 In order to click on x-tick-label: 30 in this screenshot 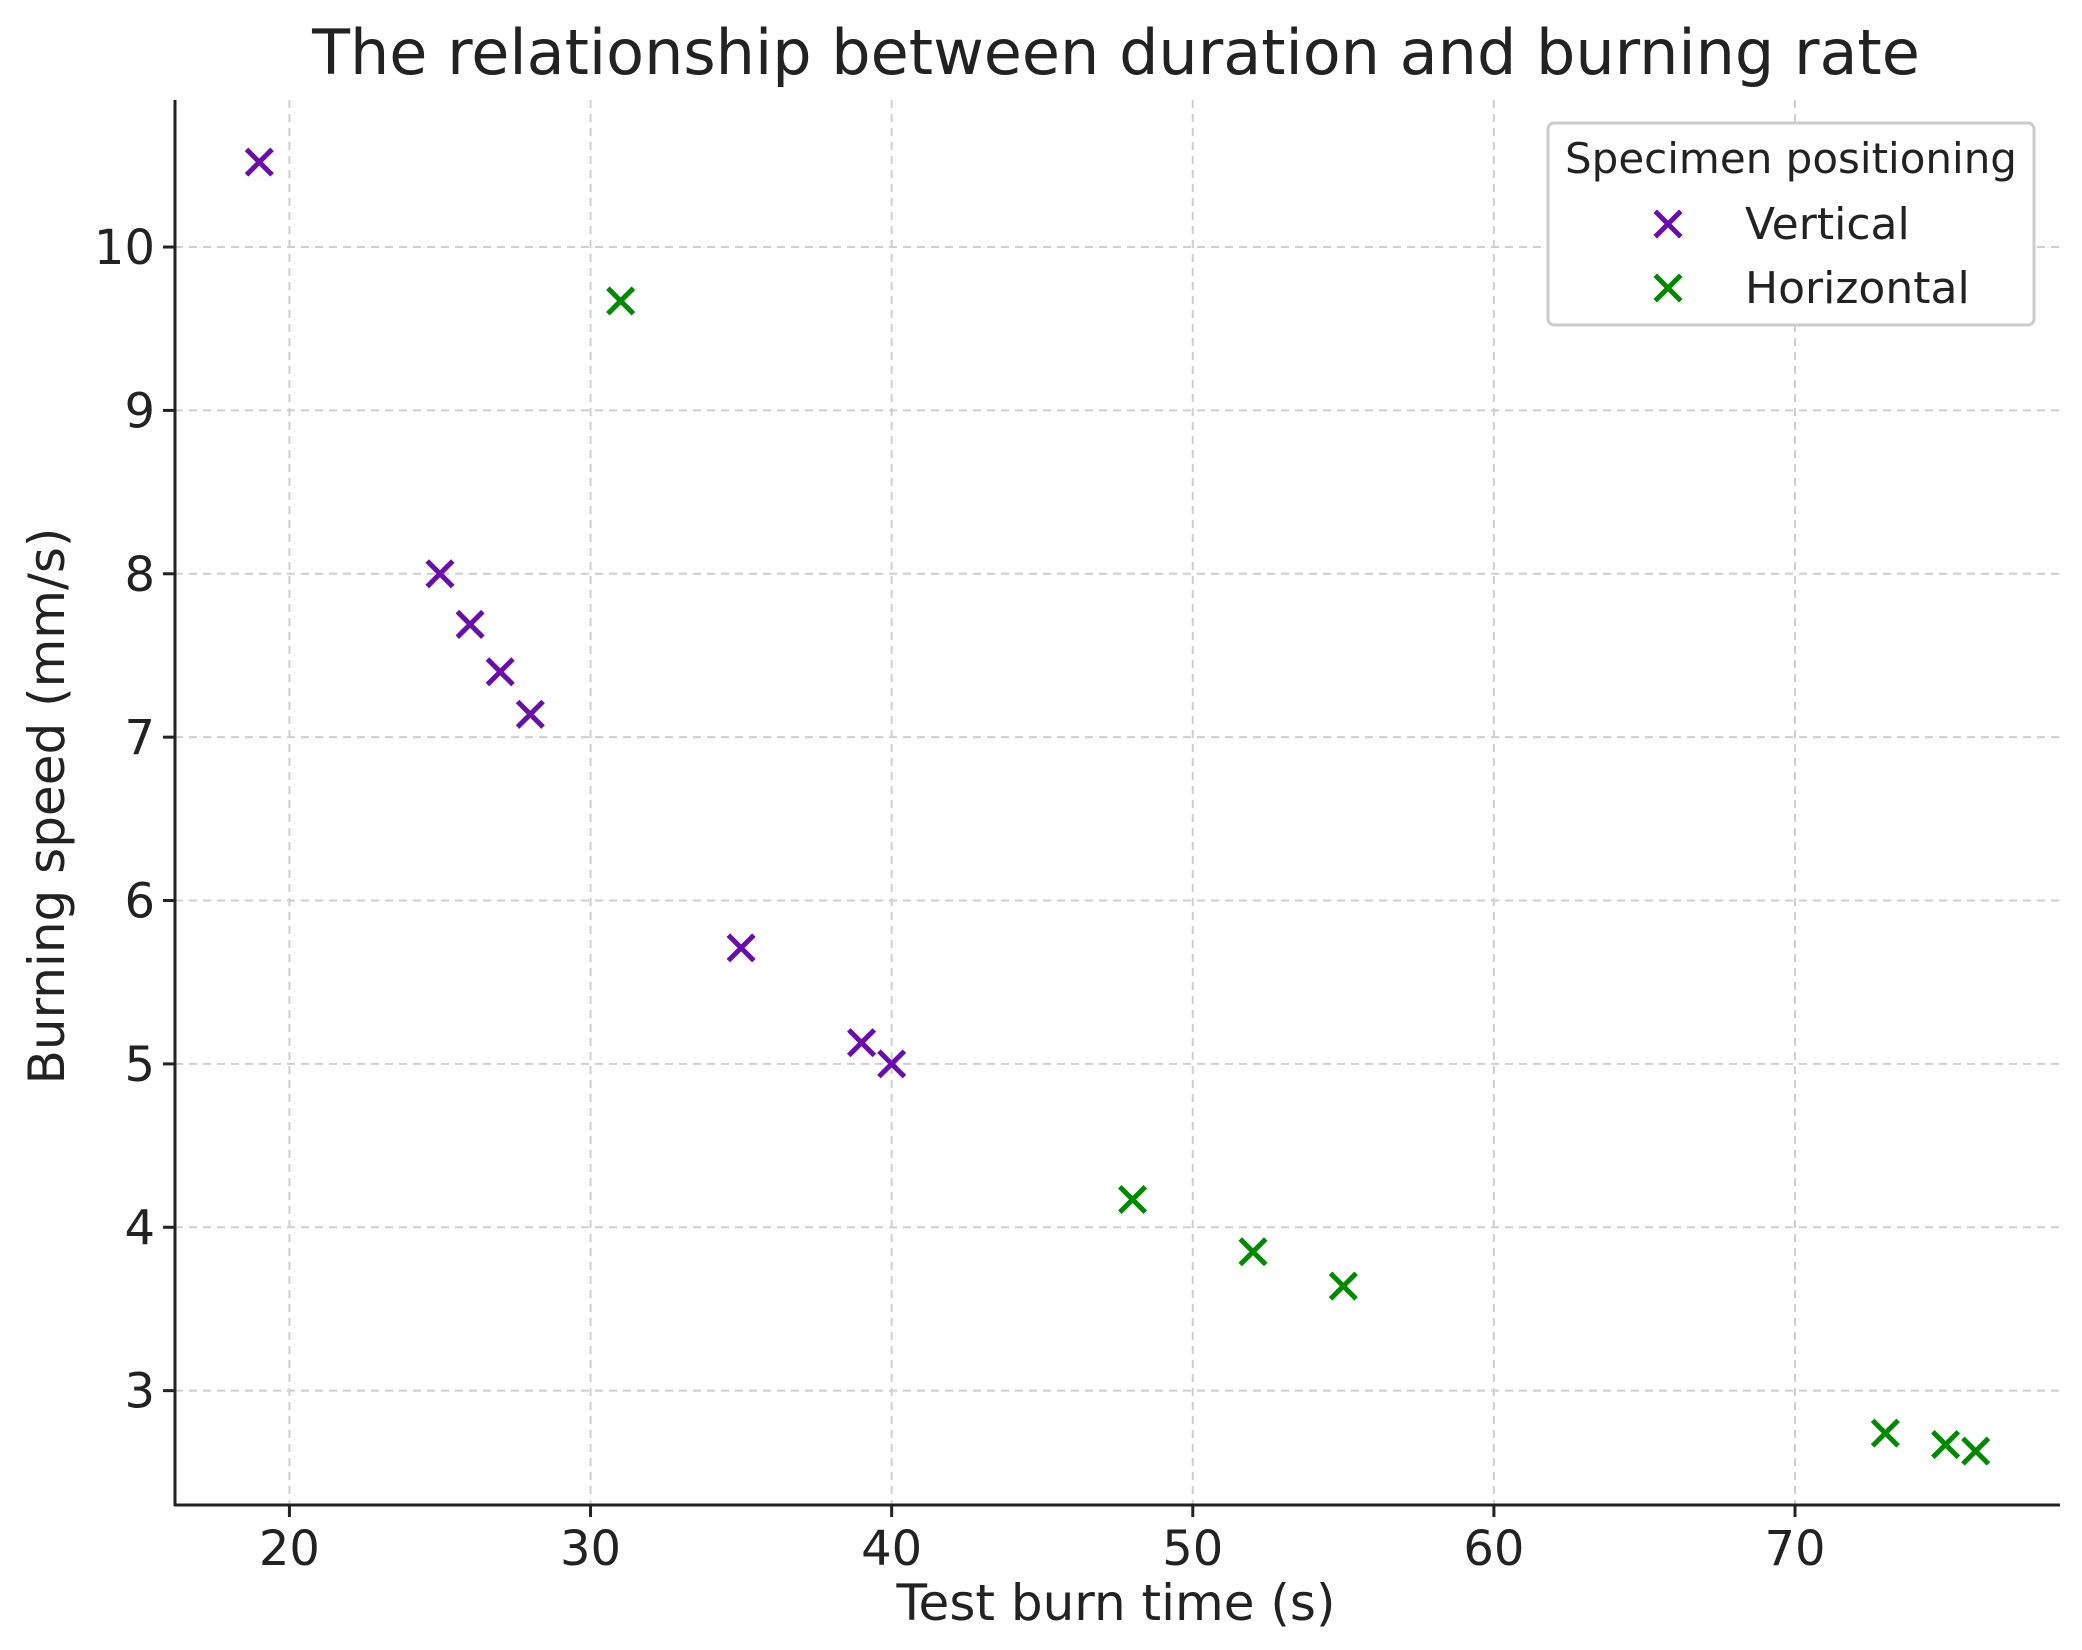, I will do `click(590, 1549)`.